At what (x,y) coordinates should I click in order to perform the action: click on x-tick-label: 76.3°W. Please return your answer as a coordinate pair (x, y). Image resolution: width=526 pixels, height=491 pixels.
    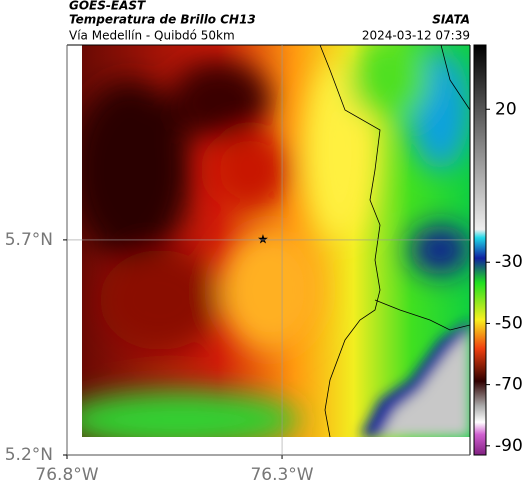
    Looking at the image, I should click on (281, 475).